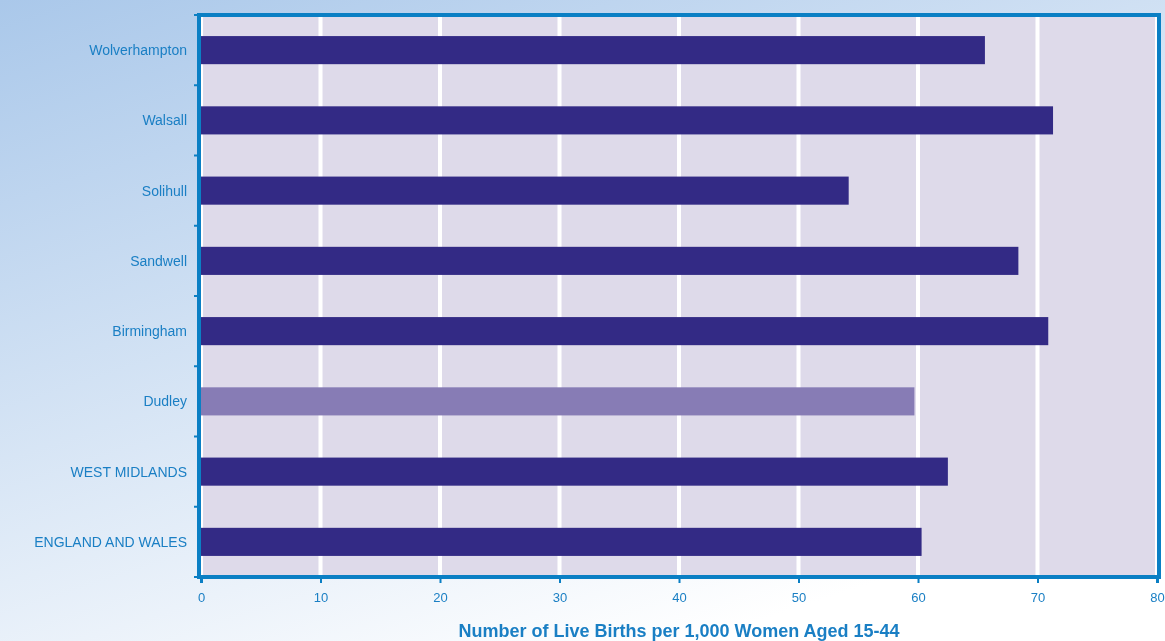  I want to click on x-tick-label: 70, so click(1038, 598).